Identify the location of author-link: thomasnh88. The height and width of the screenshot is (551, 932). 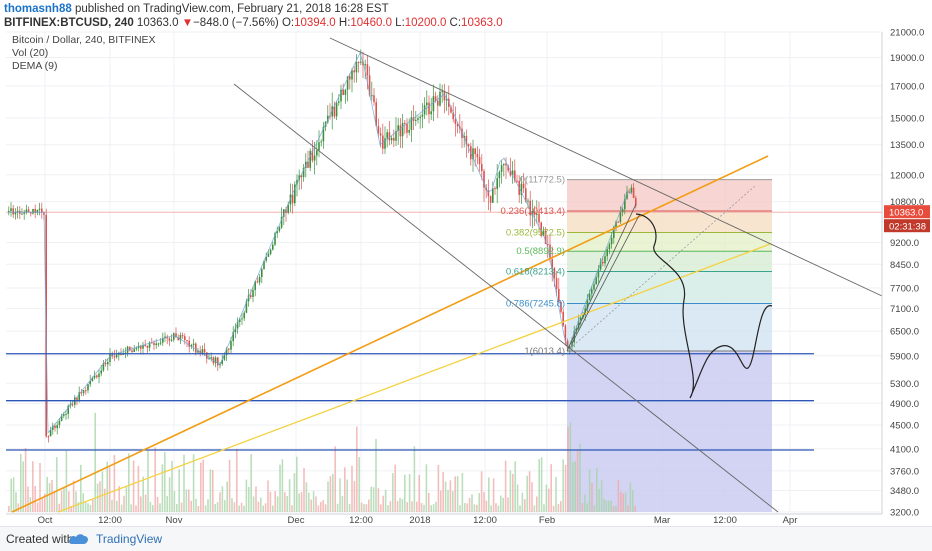
(38, 9).